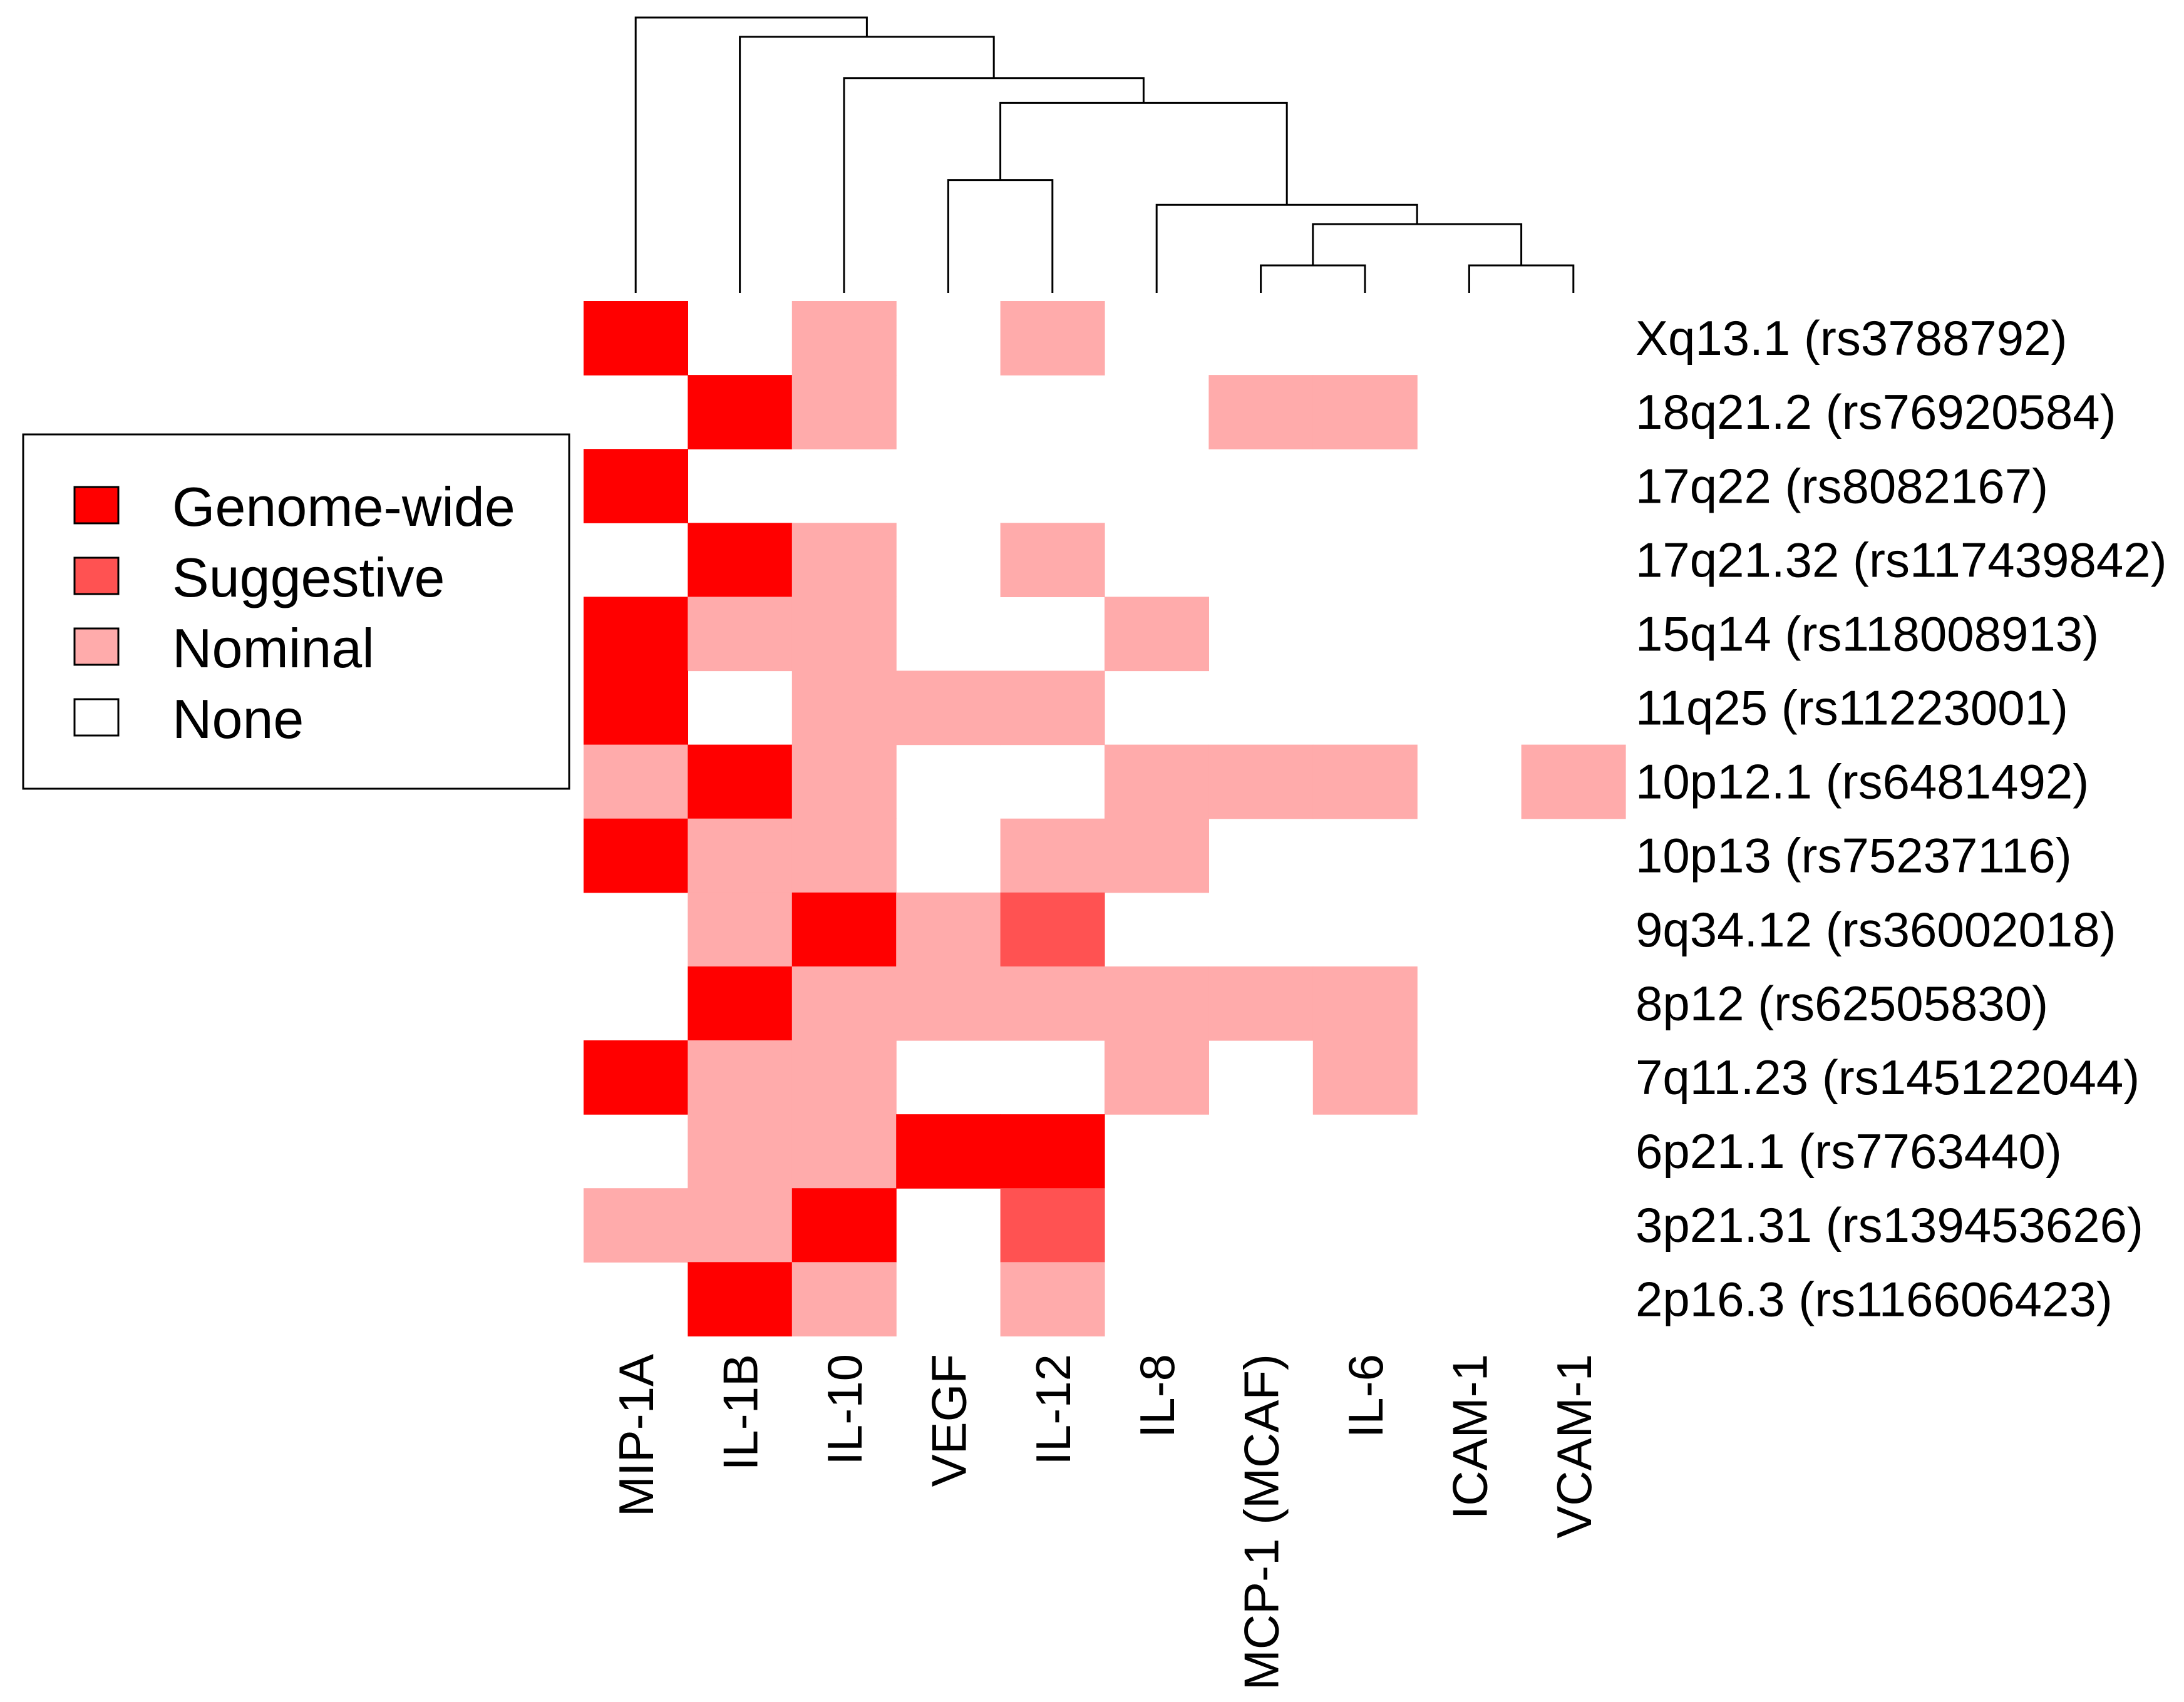 The height and width of the screenshot is (1702, 2184). I want to click on row-label: 10p13 (rs75237116), so click(1853, 856).